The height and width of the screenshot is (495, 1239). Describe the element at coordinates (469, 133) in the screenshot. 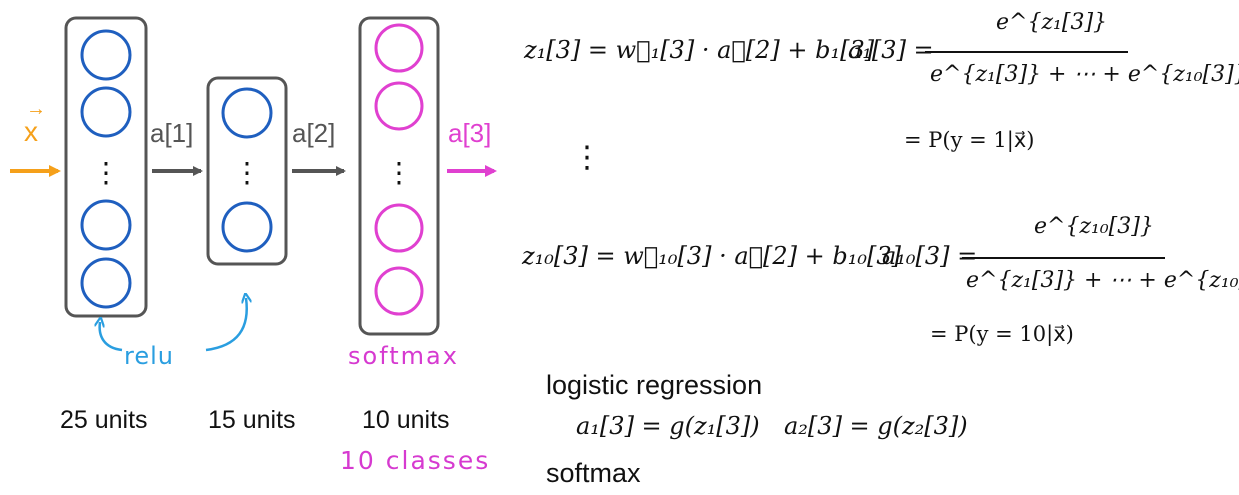

I see `output-a3-label: a[3]` at that location.